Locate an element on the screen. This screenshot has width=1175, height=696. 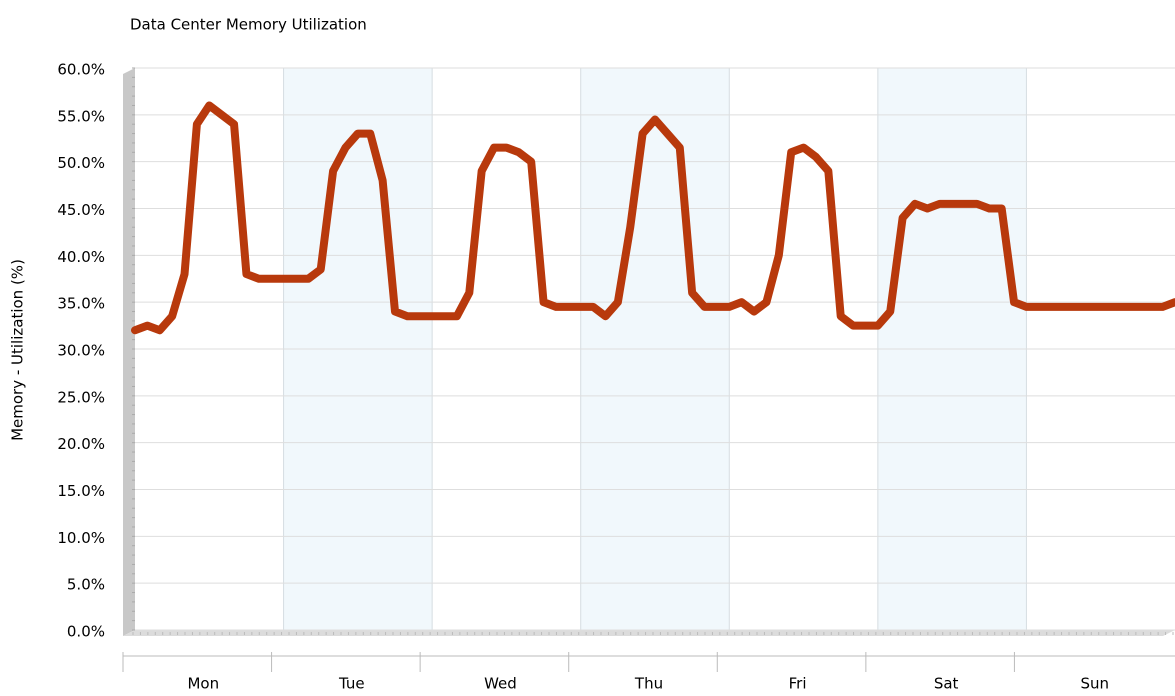
y-tick-label: 30.0% is located at coordinates (81, 351).